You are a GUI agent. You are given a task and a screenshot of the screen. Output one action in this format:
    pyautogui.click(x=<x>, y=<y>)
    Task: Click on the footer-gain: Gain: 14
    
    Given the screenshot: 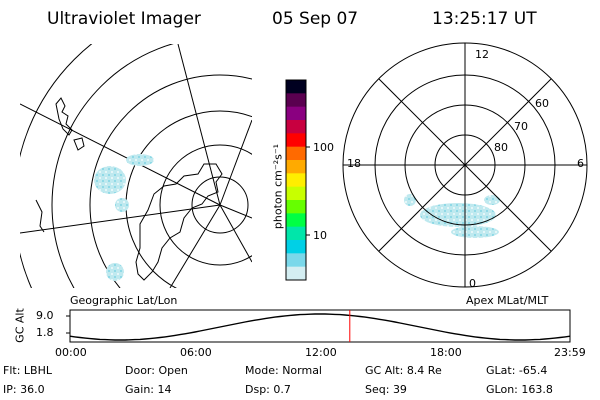 What is the action you would take?
    pyautogui.click(x=148, y=389)
    